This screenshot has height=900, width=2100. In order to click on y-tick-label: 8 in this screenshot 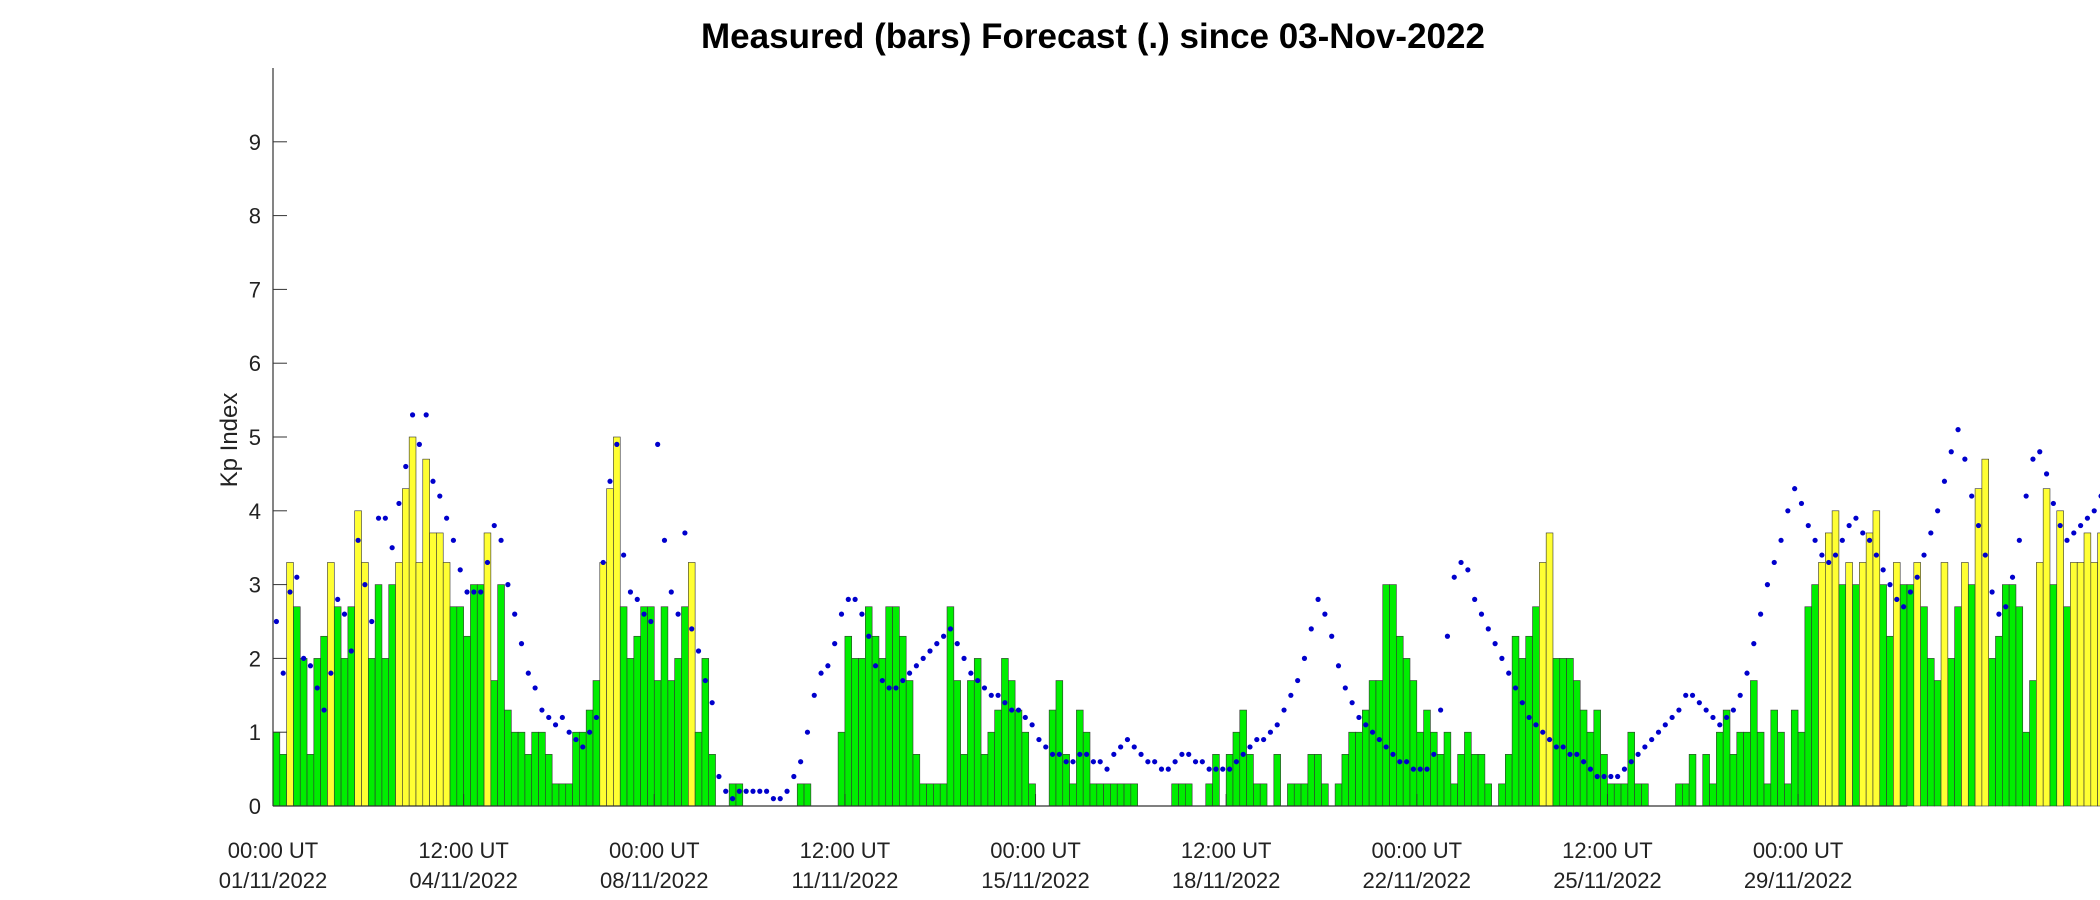, I will do `click(255, 216)`.